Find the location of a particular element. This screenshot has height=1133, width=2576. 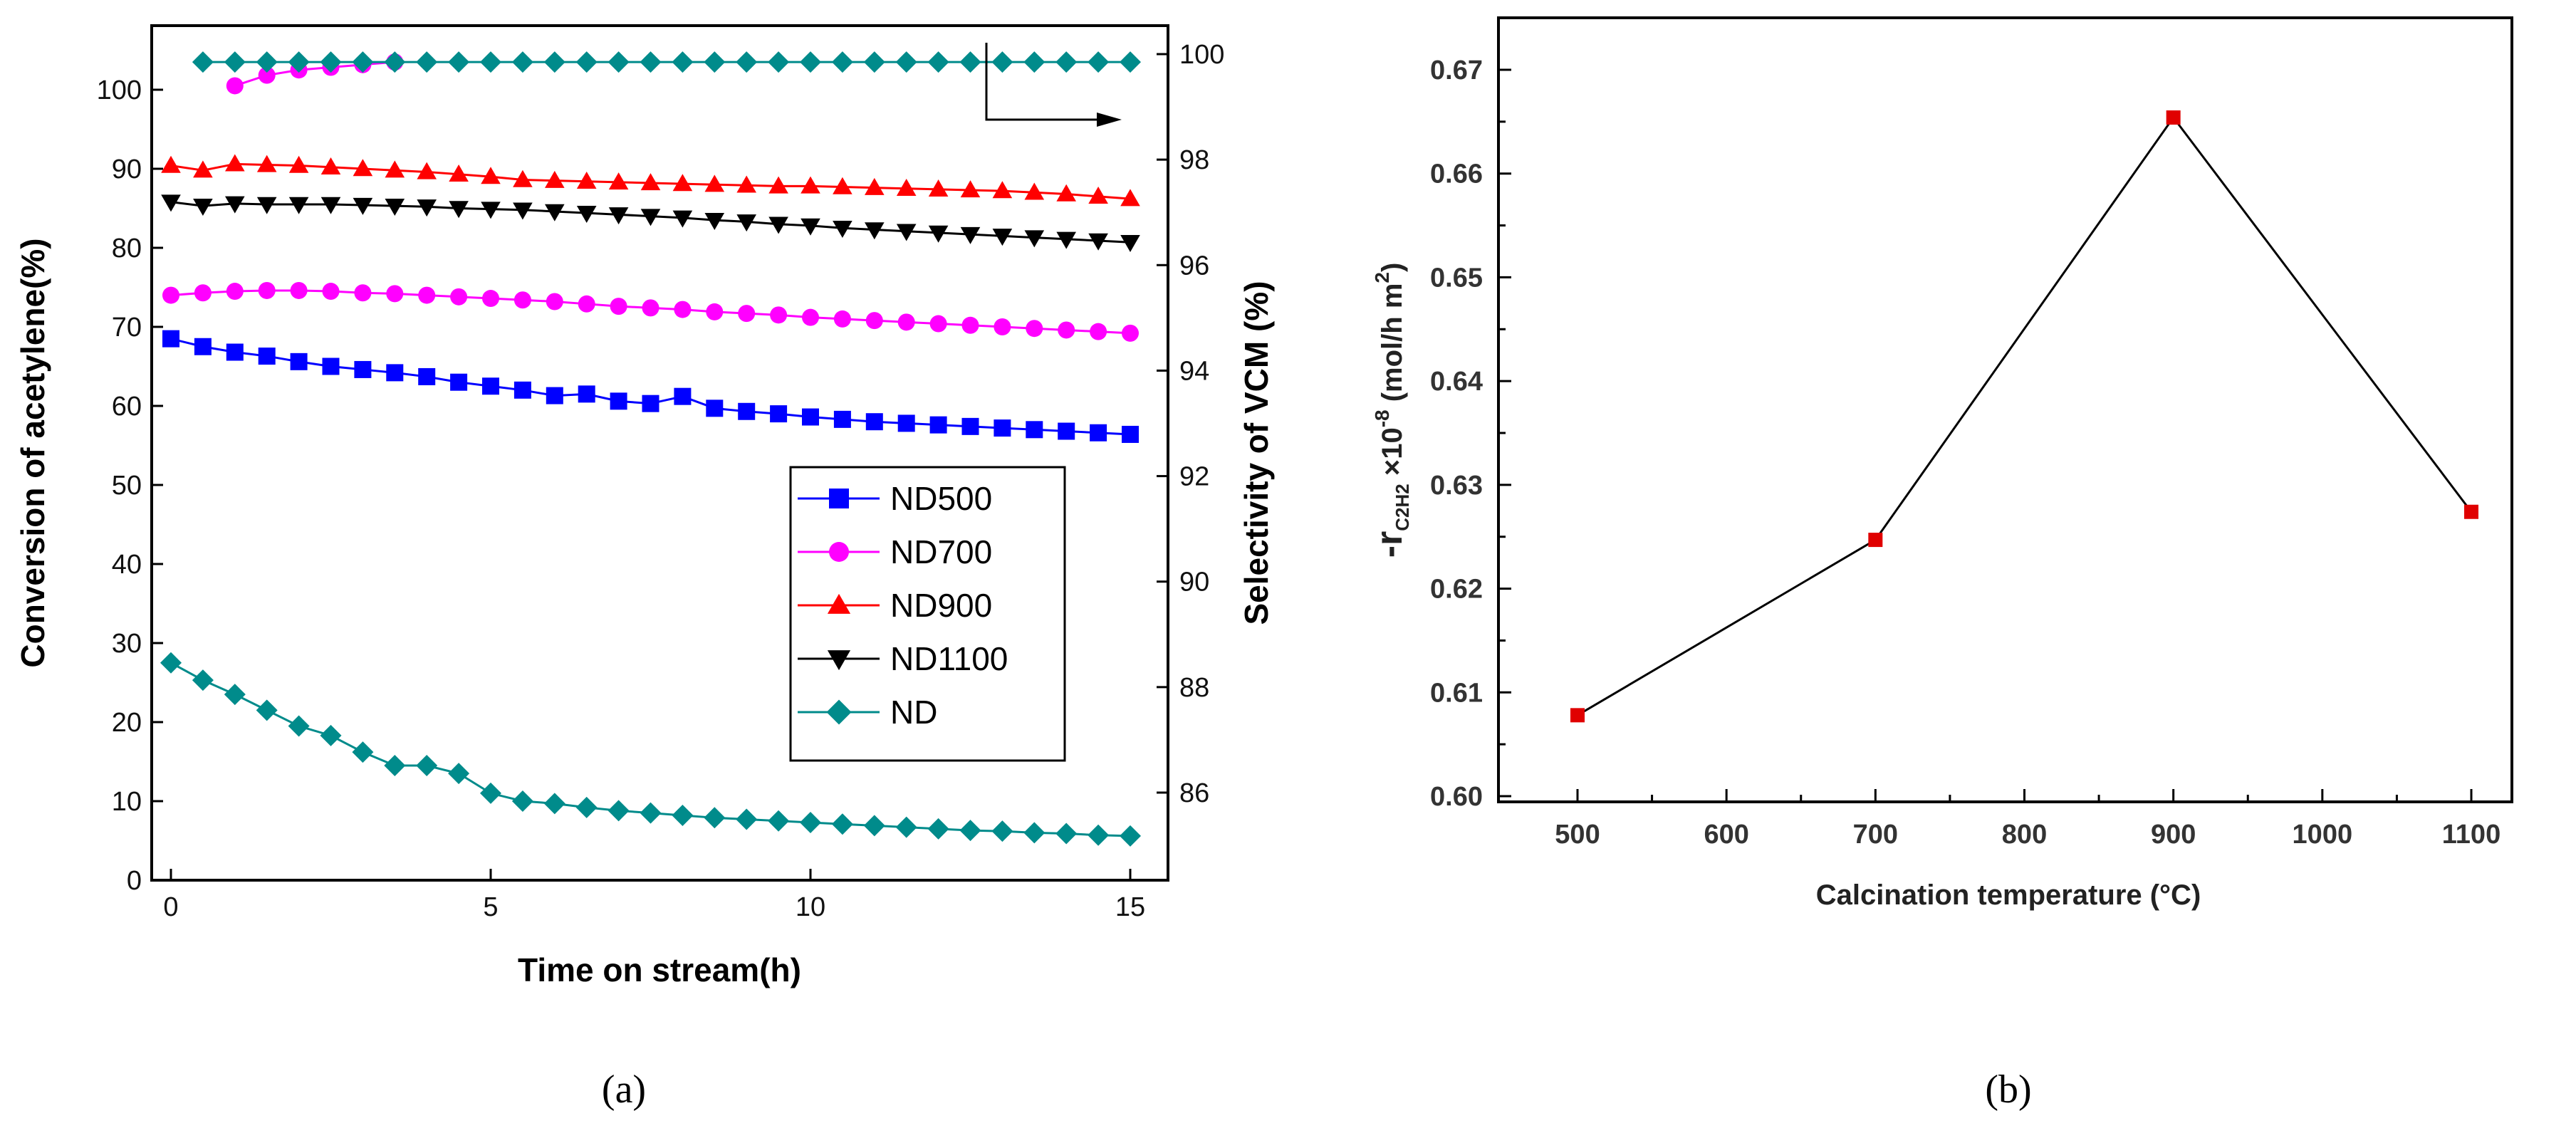

legend-label-nd: ND is located at coordinates (913, 712).